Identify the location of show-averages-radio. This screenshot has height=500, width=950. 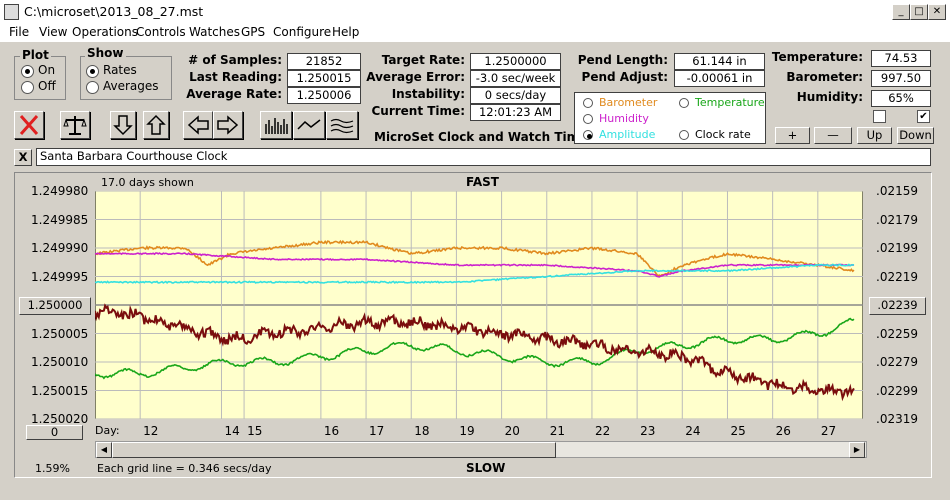
(92, 87).